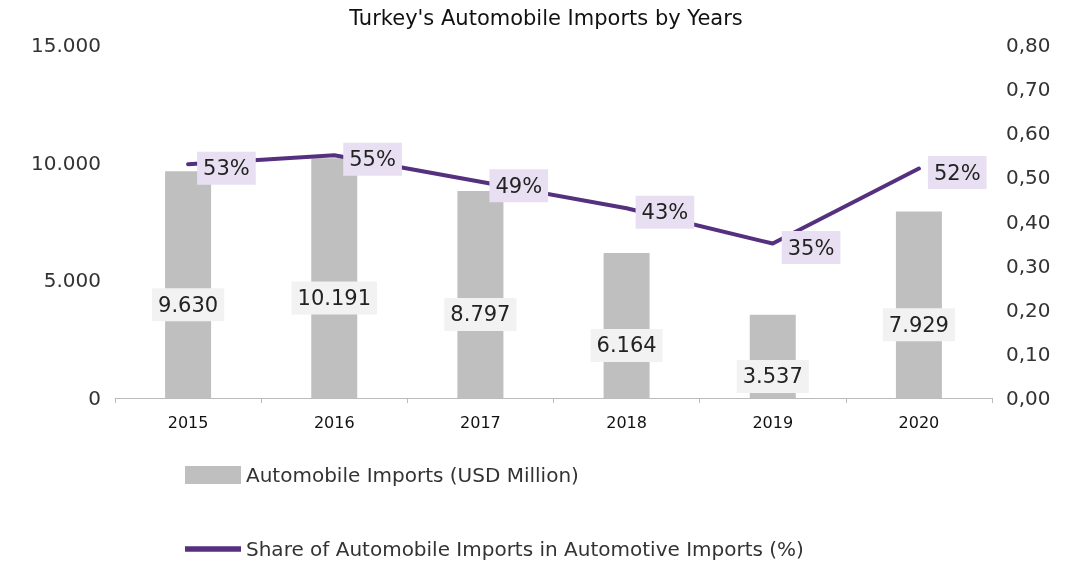 The image size is (1092, 578). I want to click on x-tick-label: 2017, so click(480, 422).